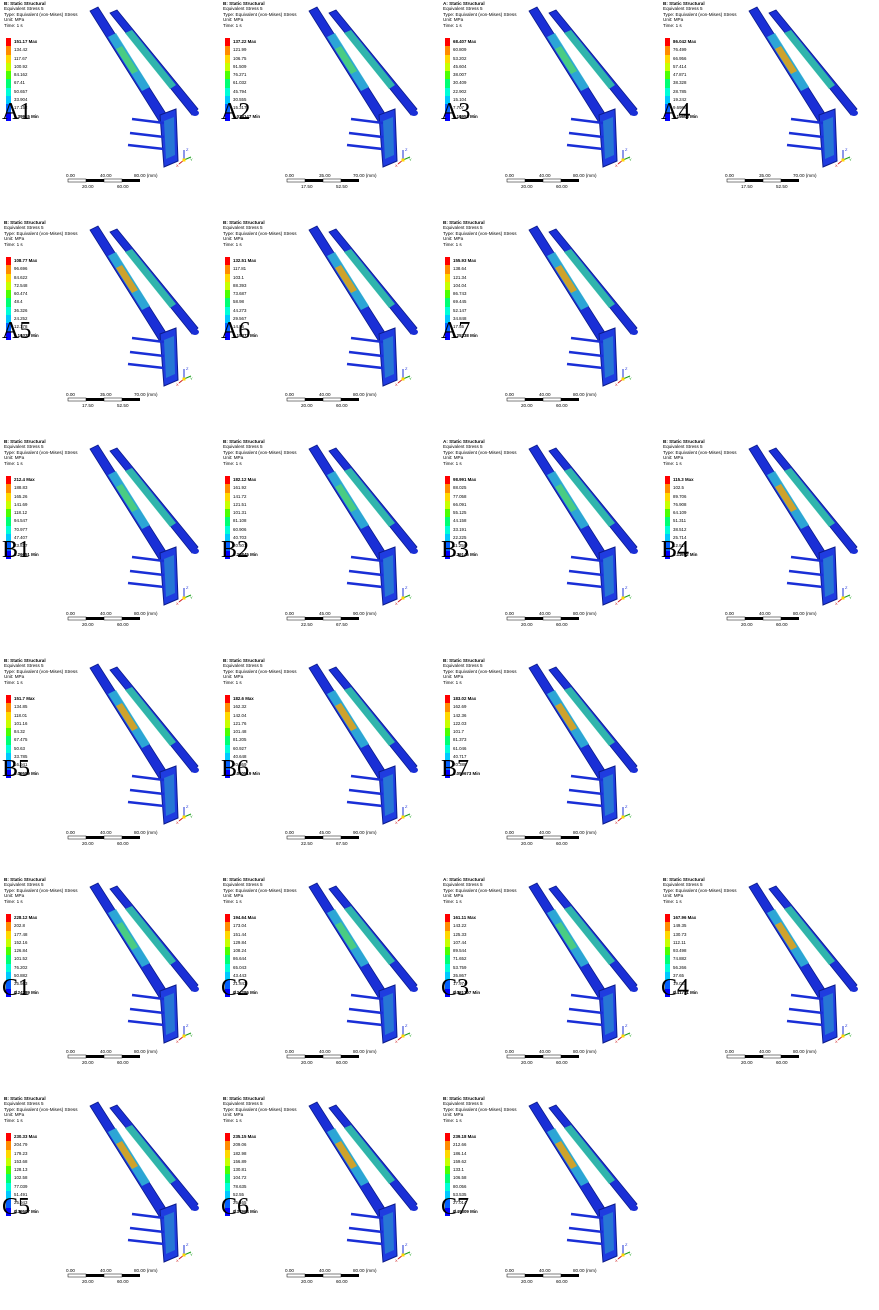 This screenshot has height=1310, width=879. What do you see at coordinates (325, 832) in the screenshot?
I see `scale-label: 45.00` at bounding box center [325, 832].